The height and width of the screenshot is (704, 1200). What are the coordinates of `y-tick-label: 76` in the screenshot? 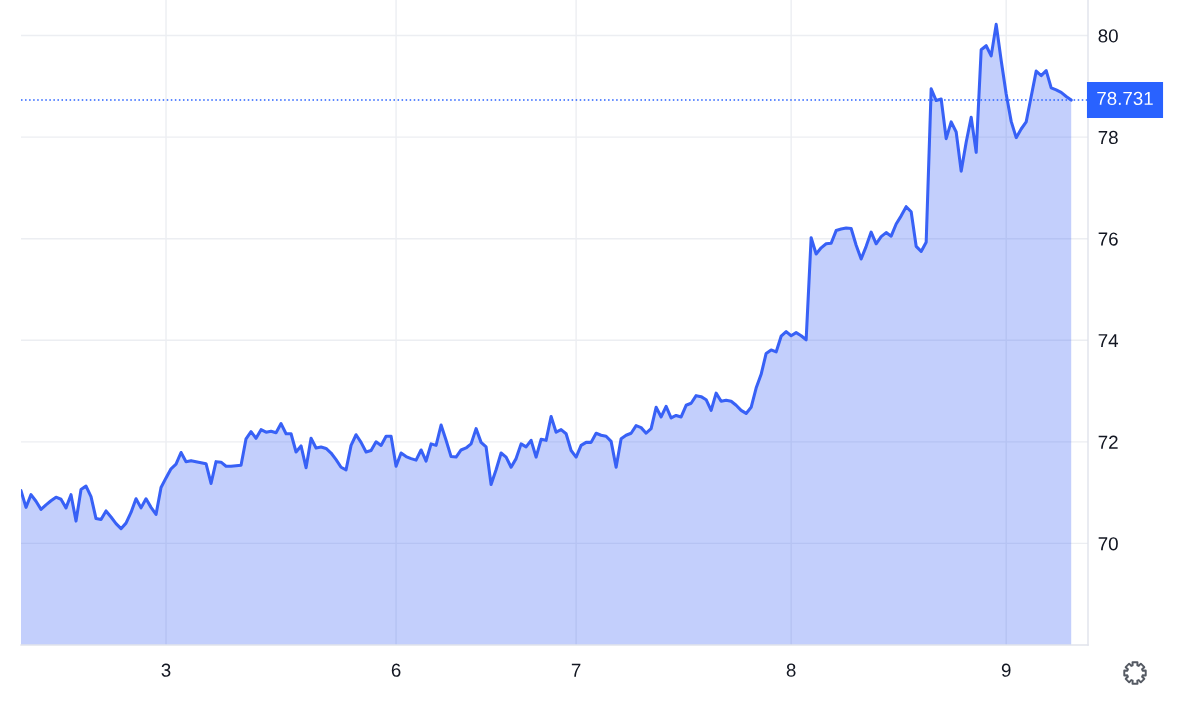 It's located at (1108, 239).